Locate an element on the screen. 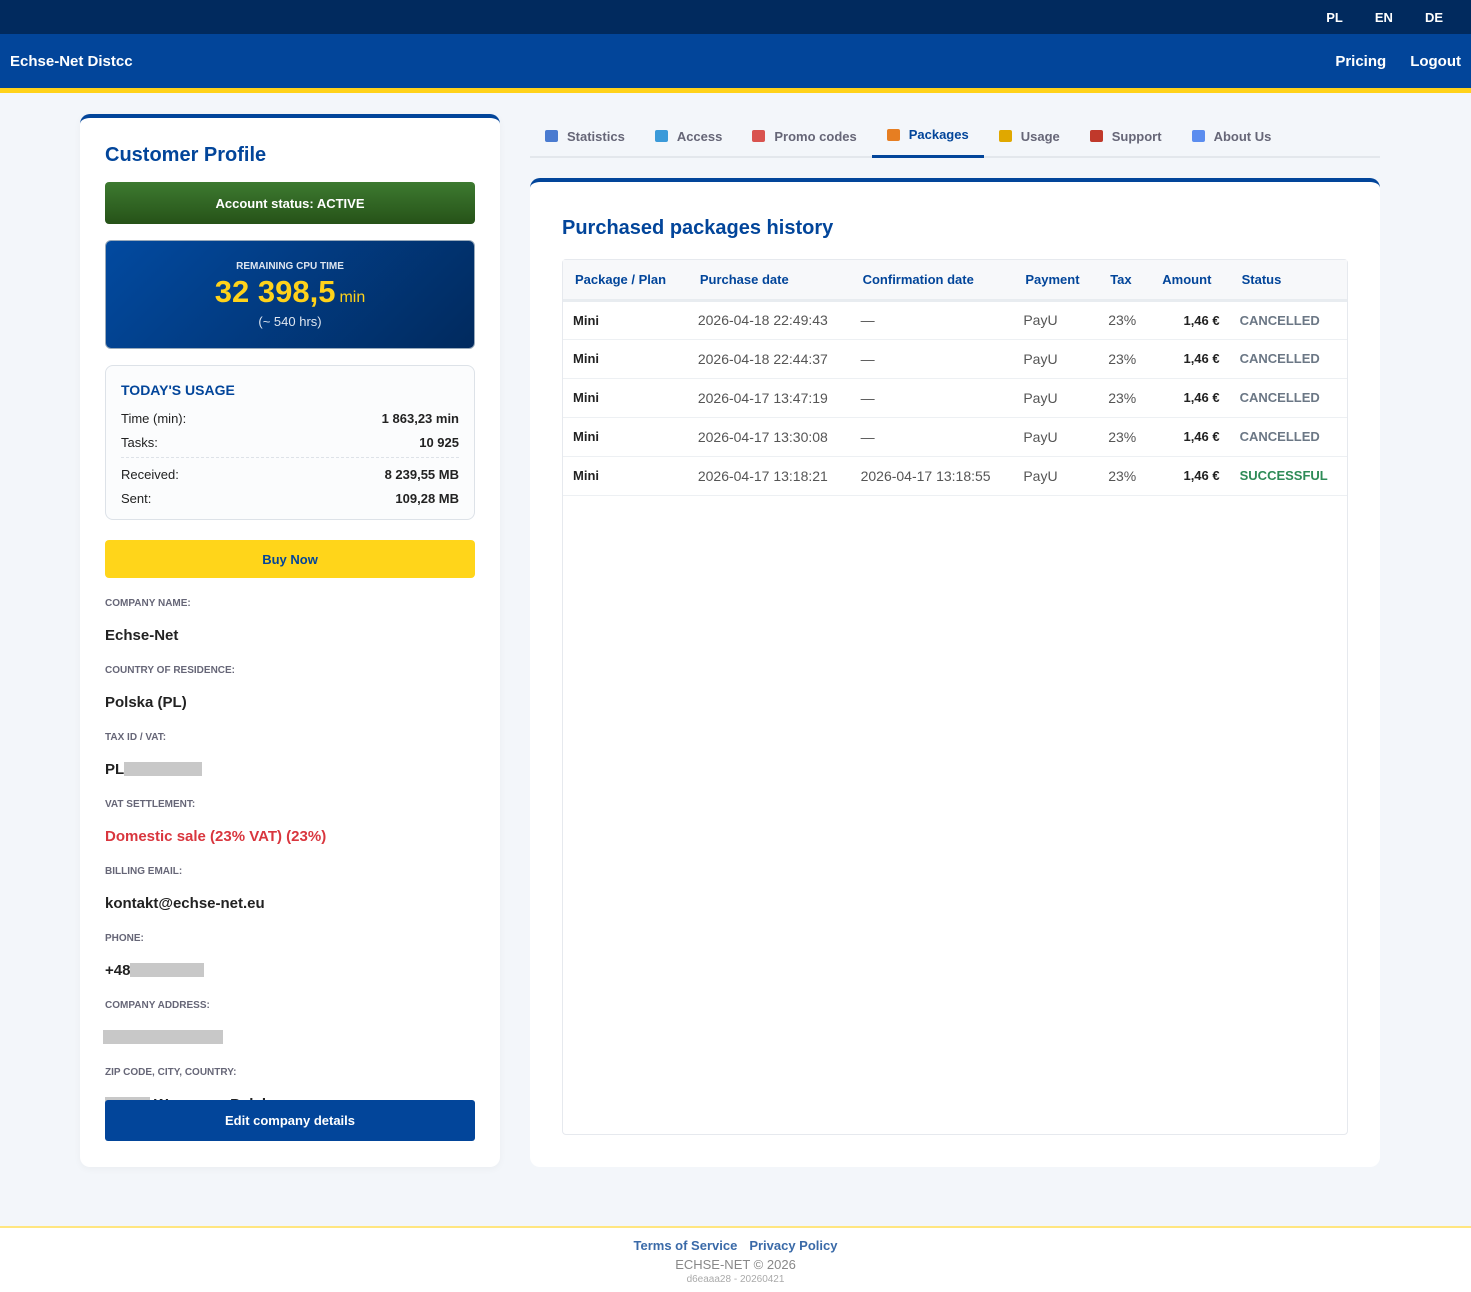 The width and height of the screenshot is (1471, 1292). column-header: Amount is located at coordinates (1190, 281).